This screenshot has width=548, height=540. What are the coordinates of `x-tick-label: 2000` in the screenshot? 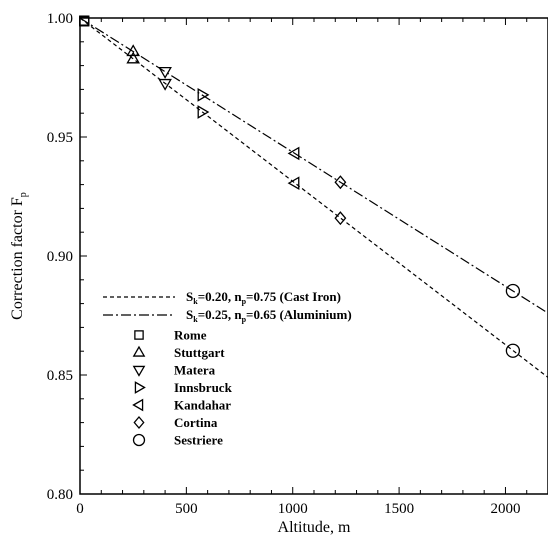 It's located at (505, 509).